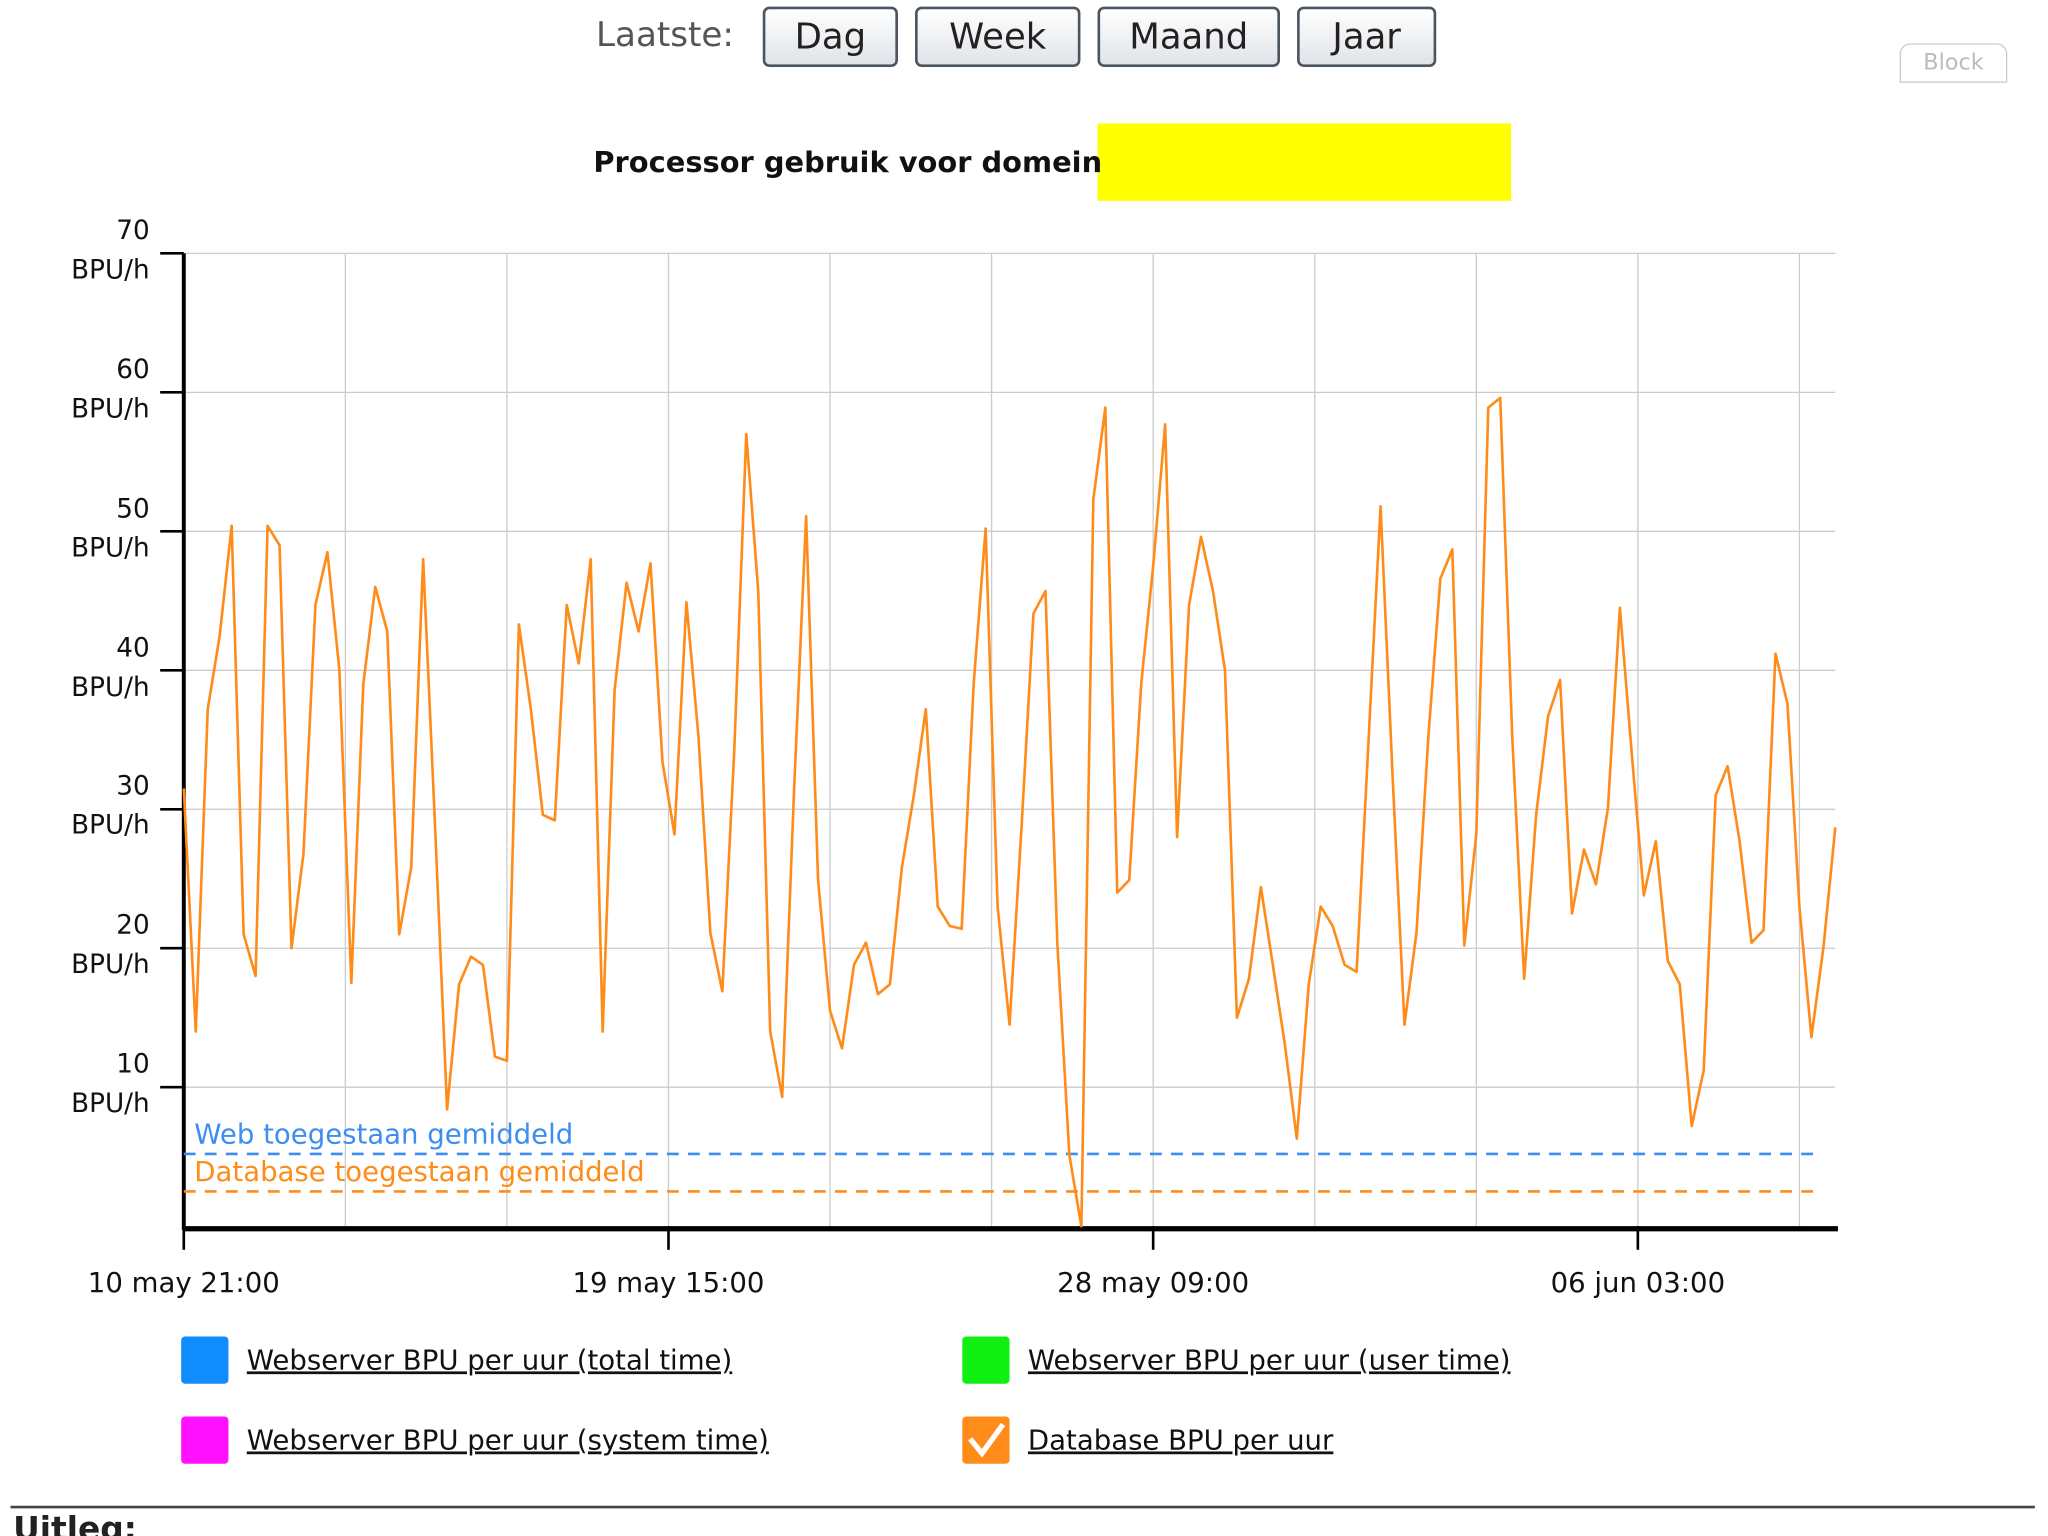  Describe the element at coordinates (998, 36) in the screenshot. I see `period-button: Week` at that location.